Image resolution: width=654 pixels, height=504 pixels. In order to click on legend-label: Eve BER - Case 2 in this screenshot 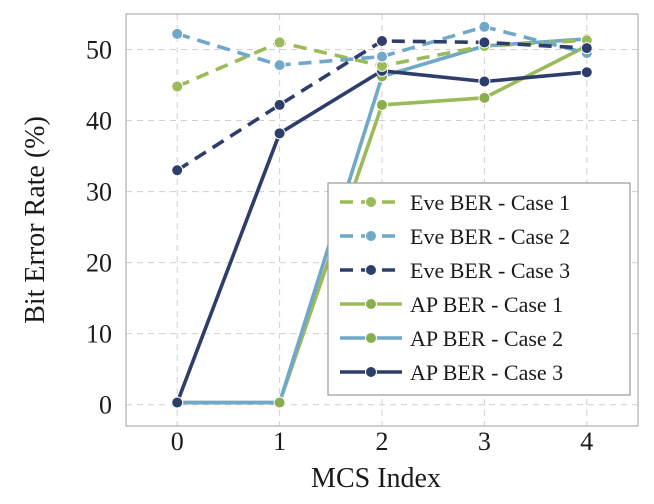, I will do `click(490, 236)`.